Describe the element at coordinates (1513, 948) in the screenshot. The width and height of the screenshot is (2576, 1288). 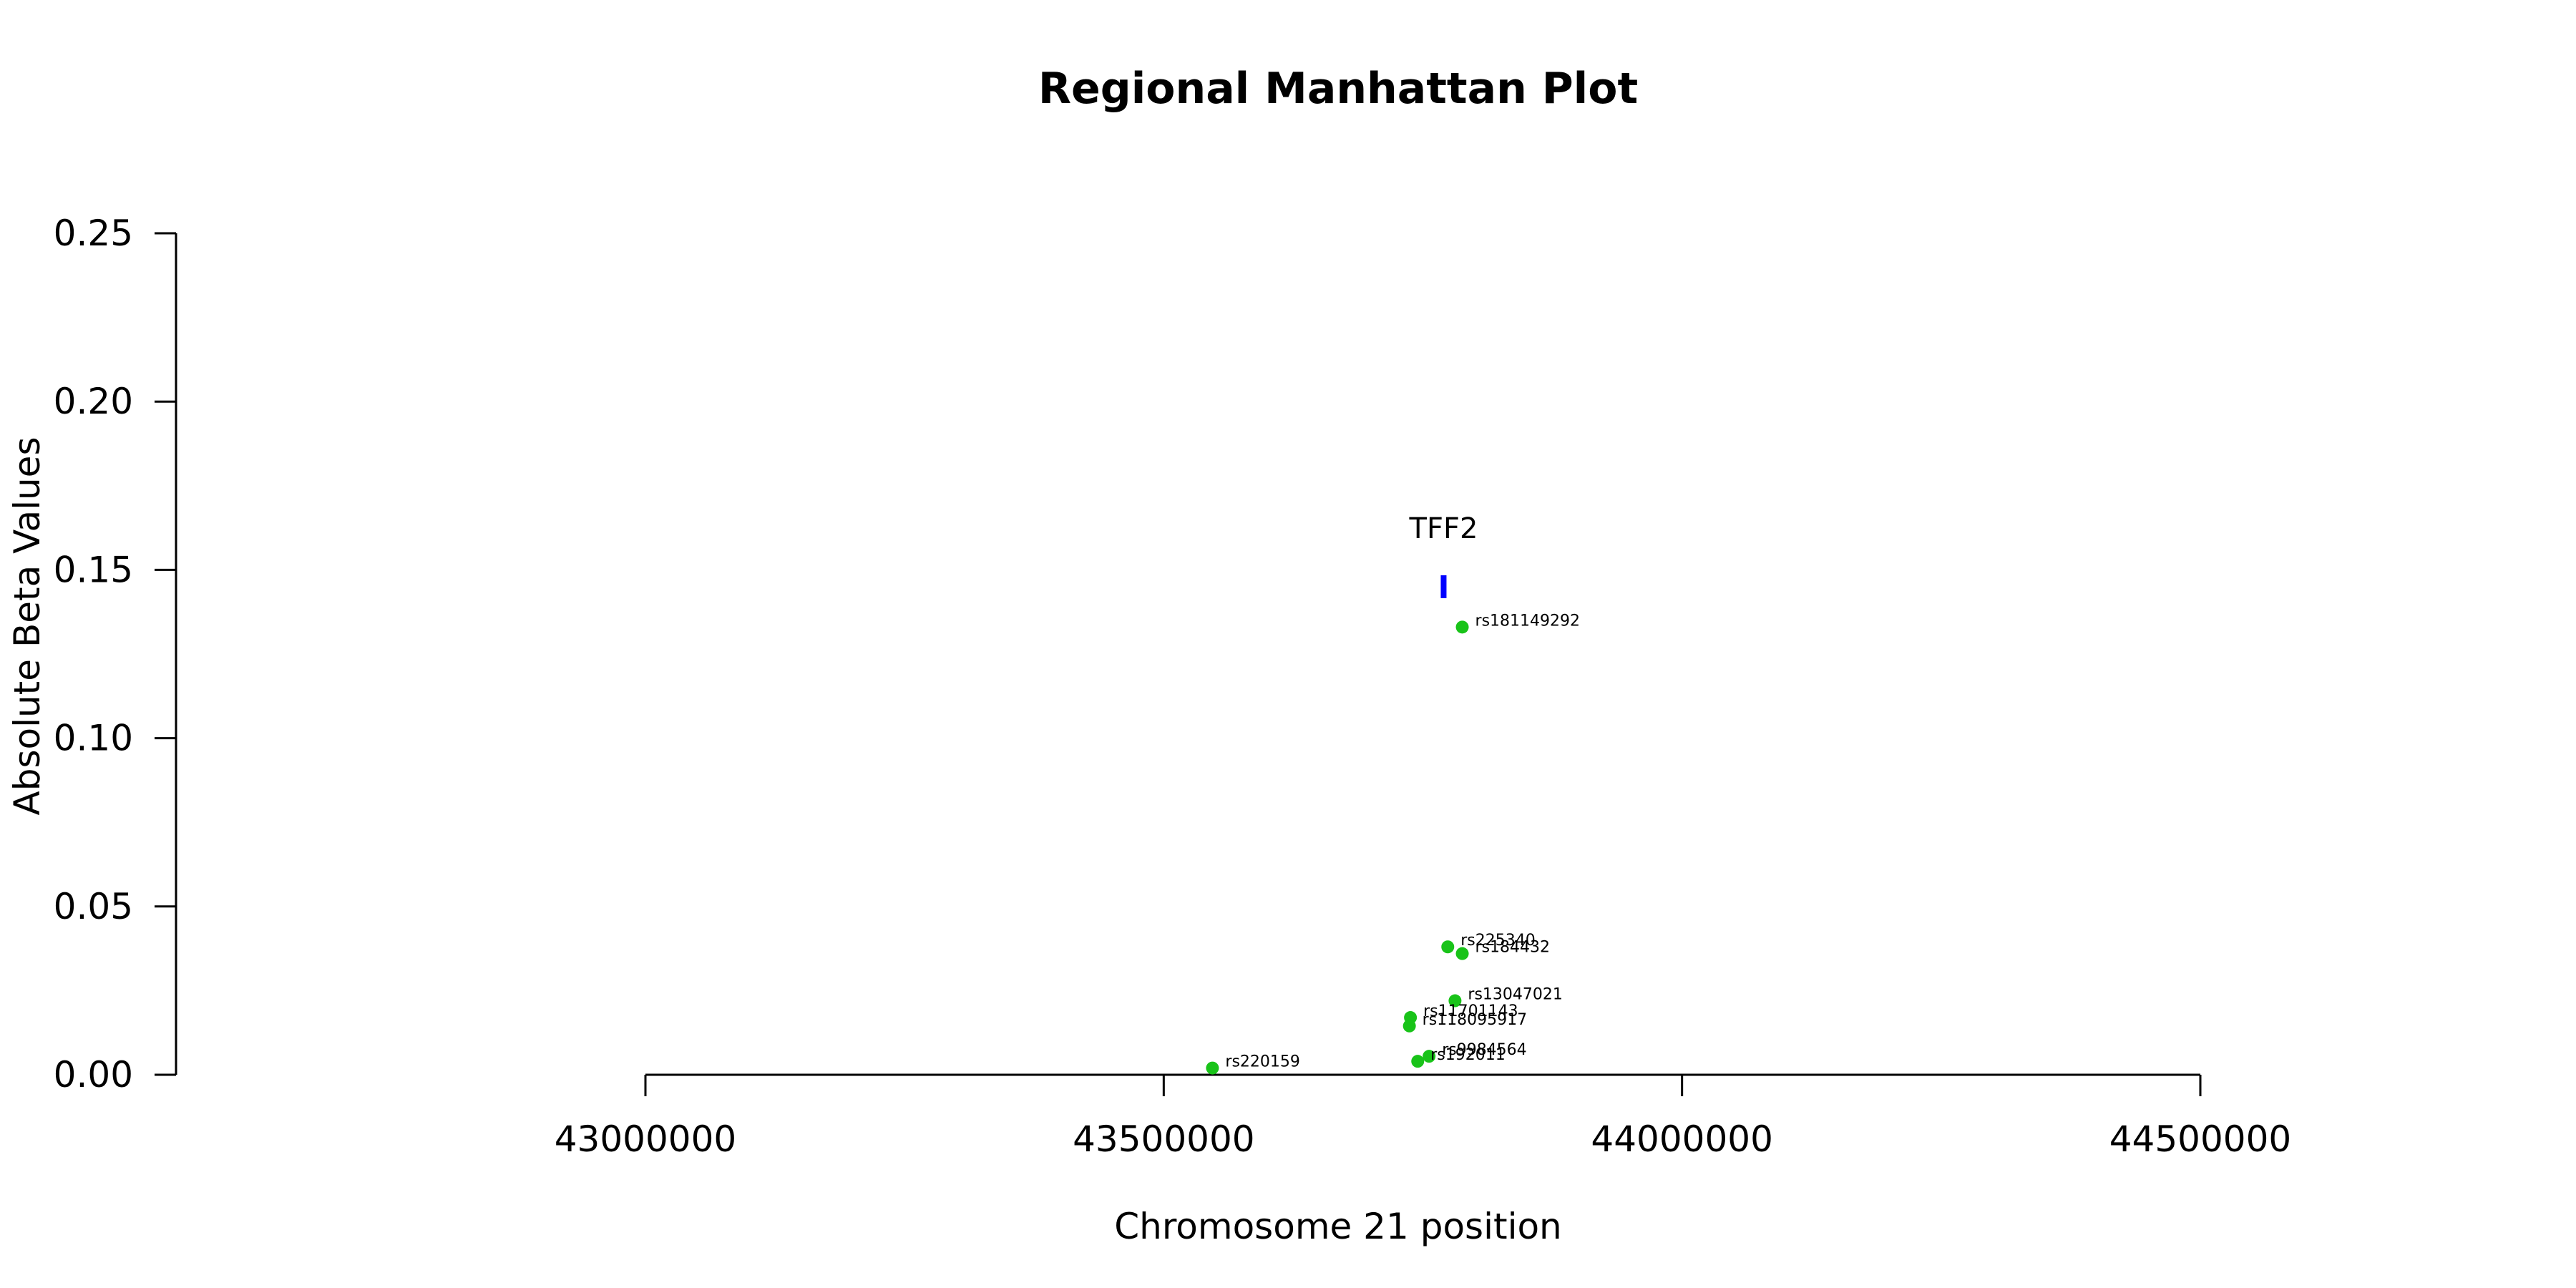
I see `snp-label: rs184432` at that location.